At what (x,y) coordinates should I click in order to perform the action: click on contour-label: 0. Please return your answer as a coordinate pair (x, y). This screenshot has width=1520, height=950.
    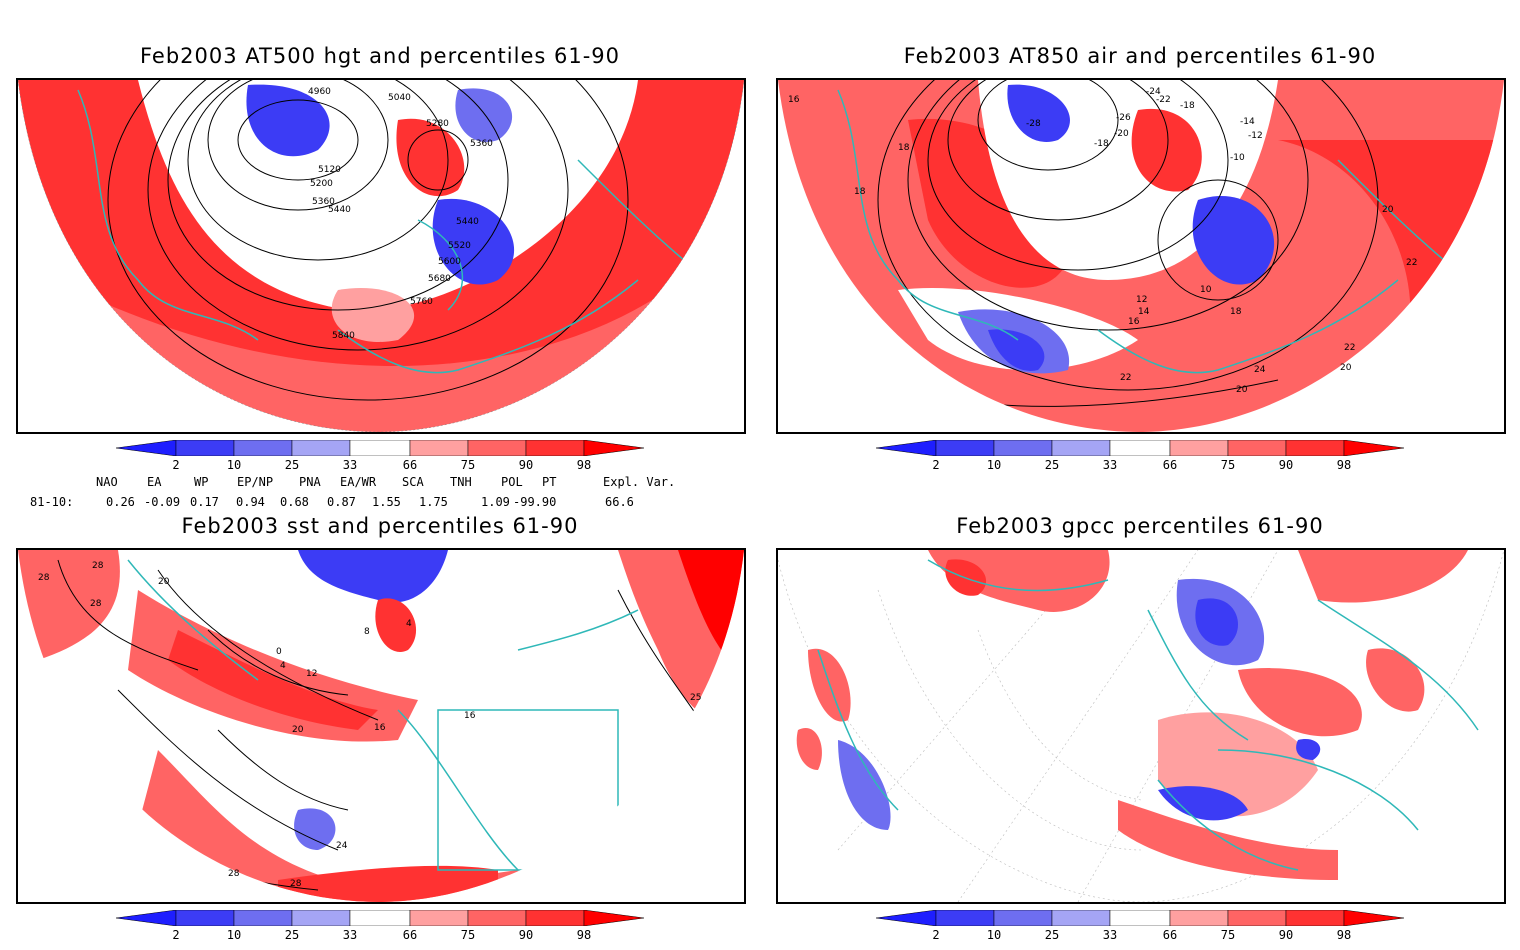
    Looking at the image, I should click on (279, 652).